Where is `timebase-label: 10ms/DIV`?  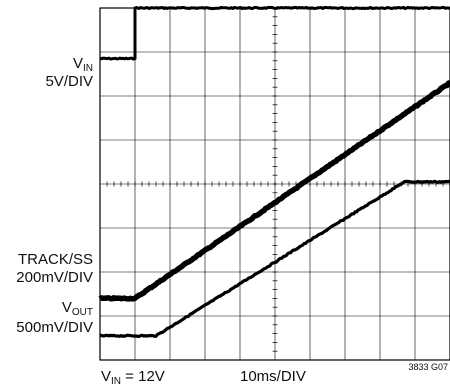
timebase-label: 10ms/DIV is located at coordinates (273, 376).